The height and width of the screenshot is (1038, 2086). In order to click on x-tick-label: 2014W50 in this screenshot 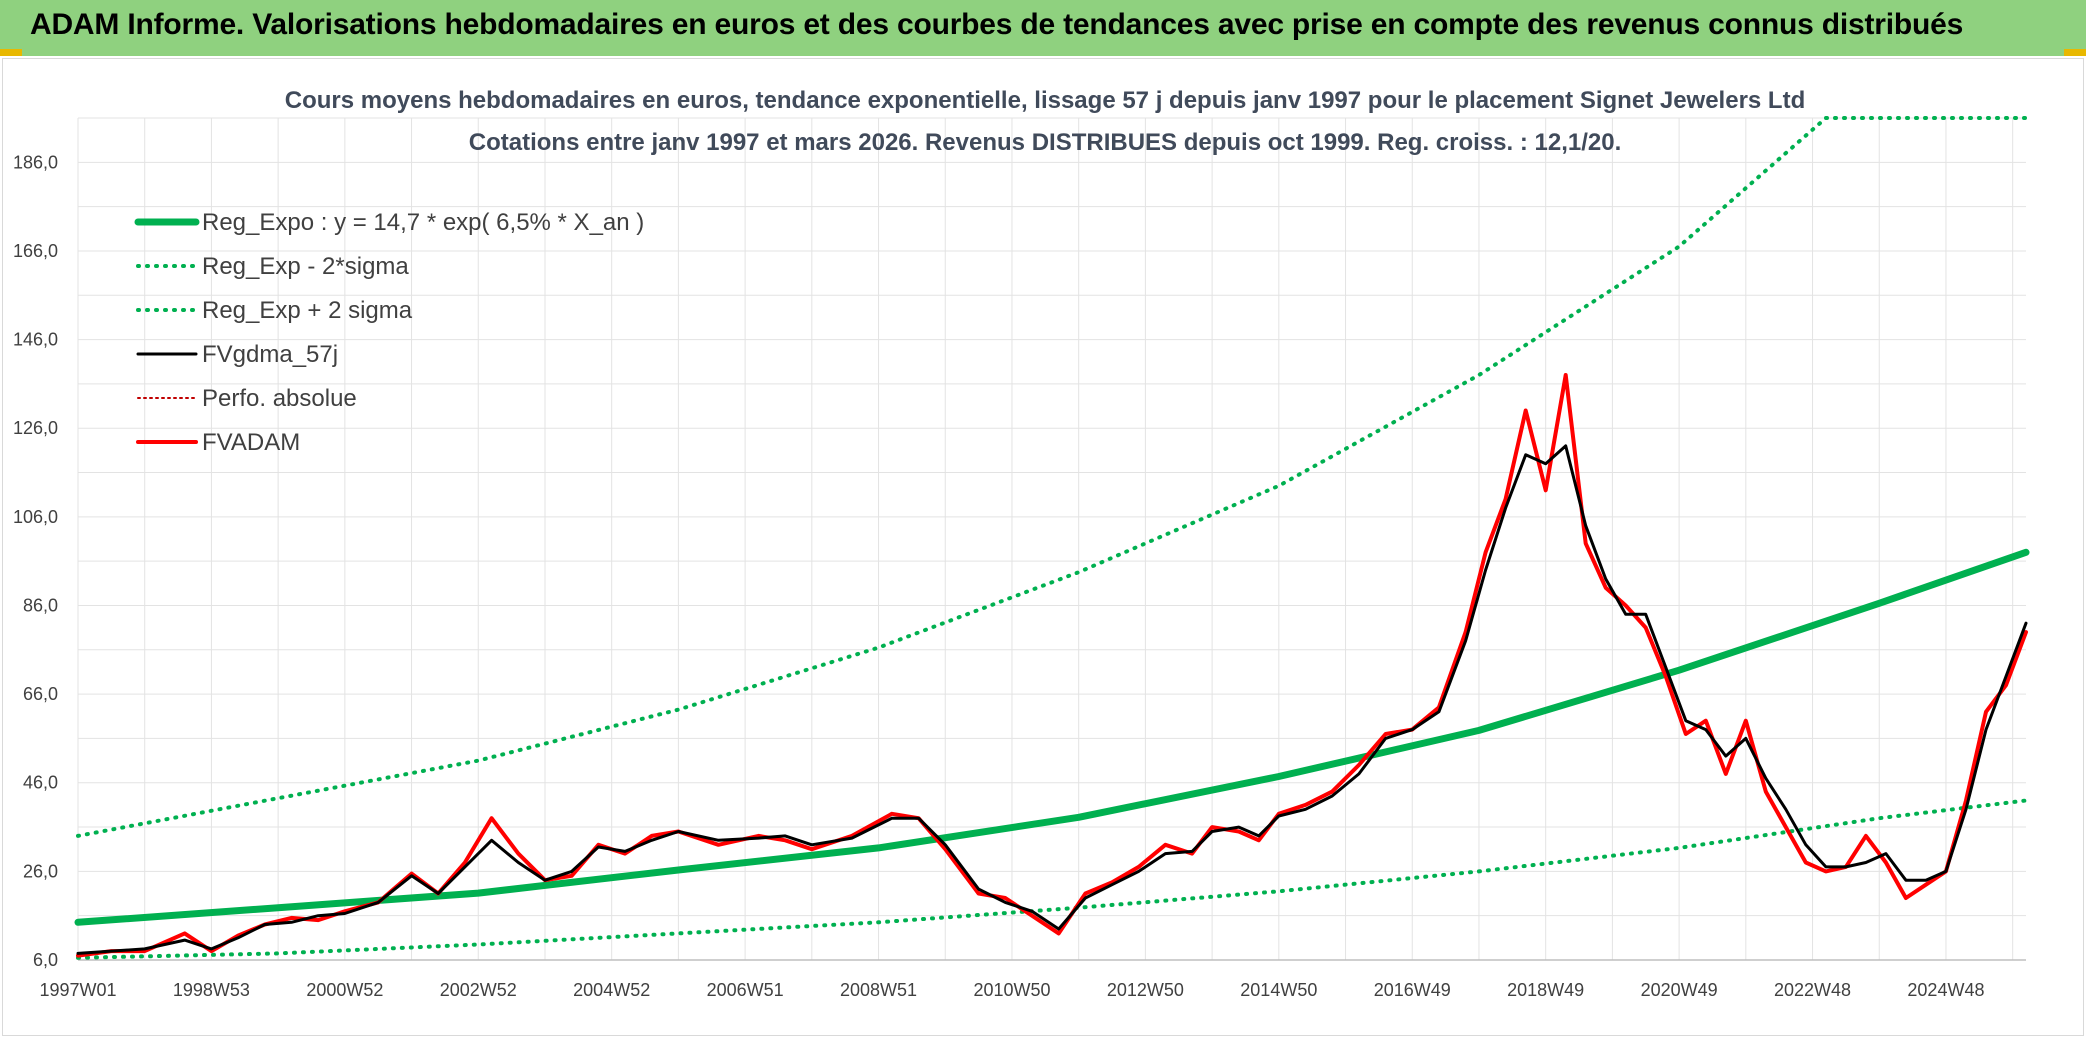, I will do `click(1278, 990)`.